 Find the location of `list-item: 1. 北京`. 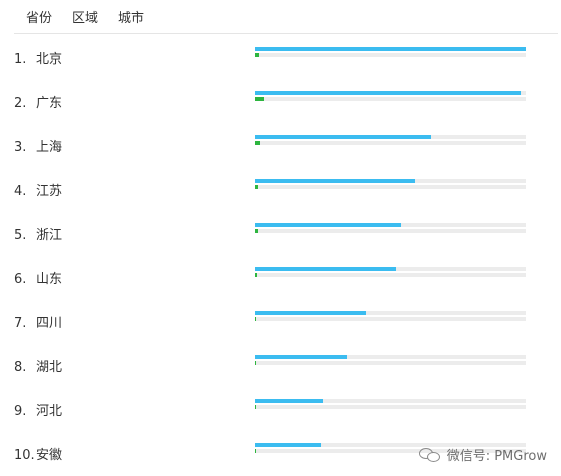

list-item: 1. 北京 is located at coordinates (280, 57).